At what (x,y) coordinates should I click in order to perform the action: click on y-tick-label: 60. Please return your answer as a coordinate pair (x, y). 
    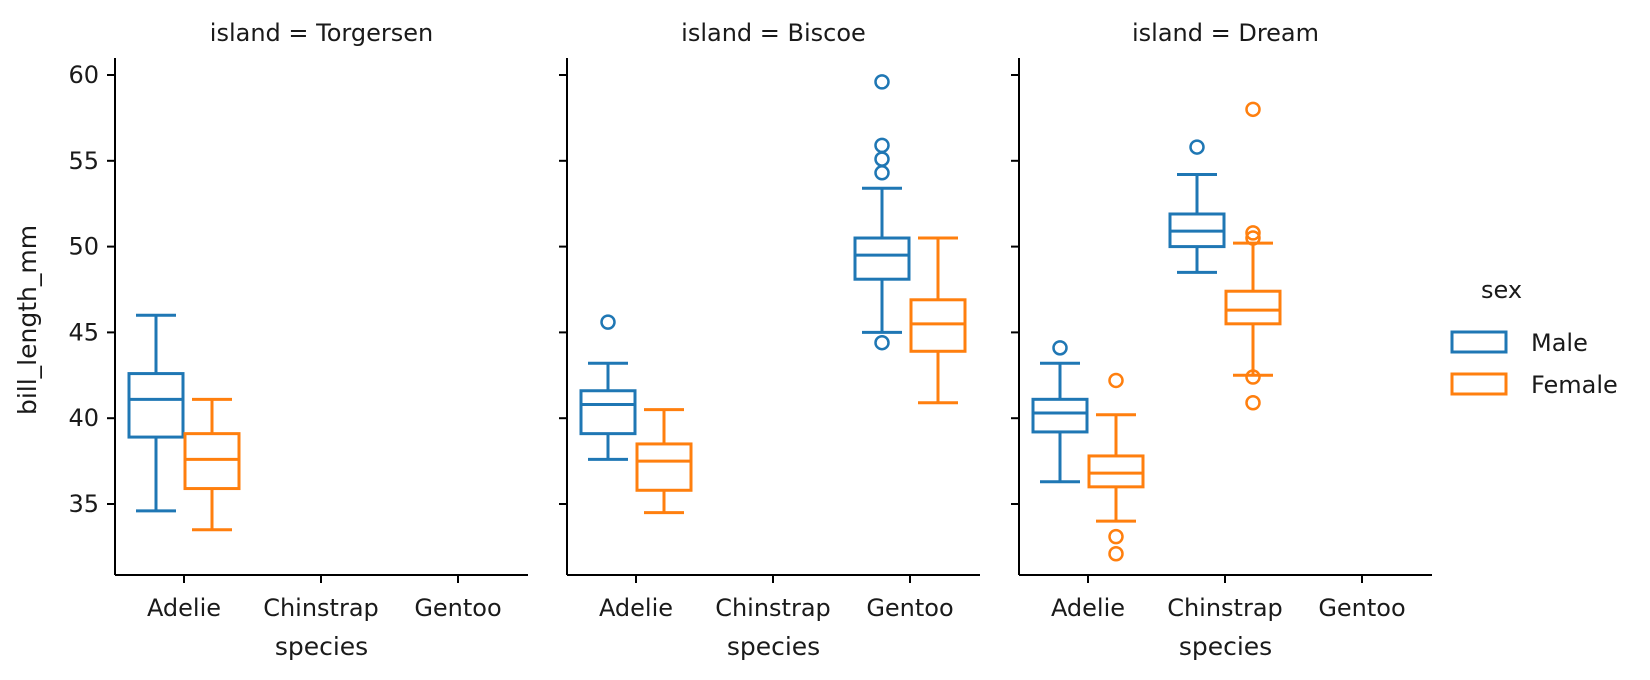
    Looking at the image, I should click on (83, 75).